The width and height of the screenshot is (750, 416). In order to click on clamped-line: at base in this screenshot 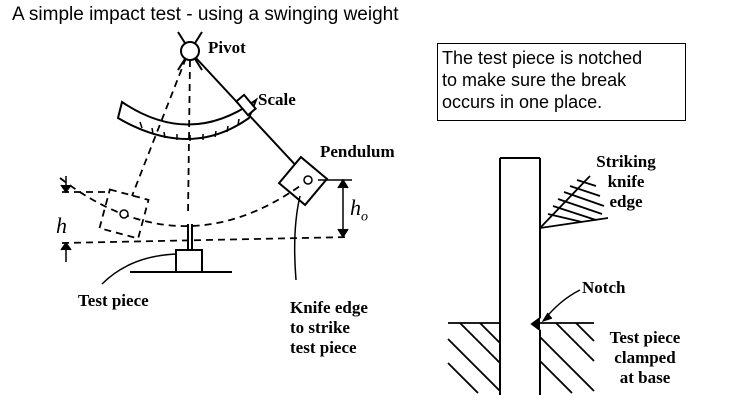, I will do `click(645, 377)`.